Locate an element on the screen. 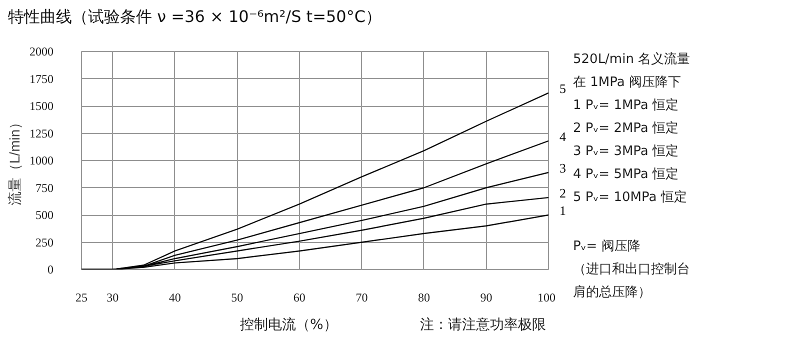 The width and height of the screenshot is (790, 341). y-tick-label: 1250 is located at coordinates (42, 133).